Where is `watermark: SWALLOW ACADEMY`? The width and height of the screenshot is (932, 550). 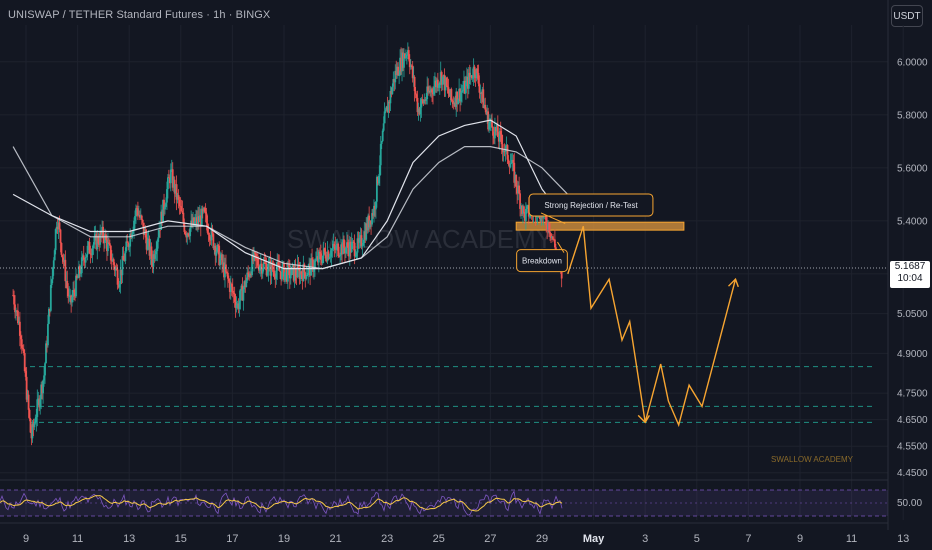
watermark: SWALLOW ACADEMY is located at coordinates (420, 239).